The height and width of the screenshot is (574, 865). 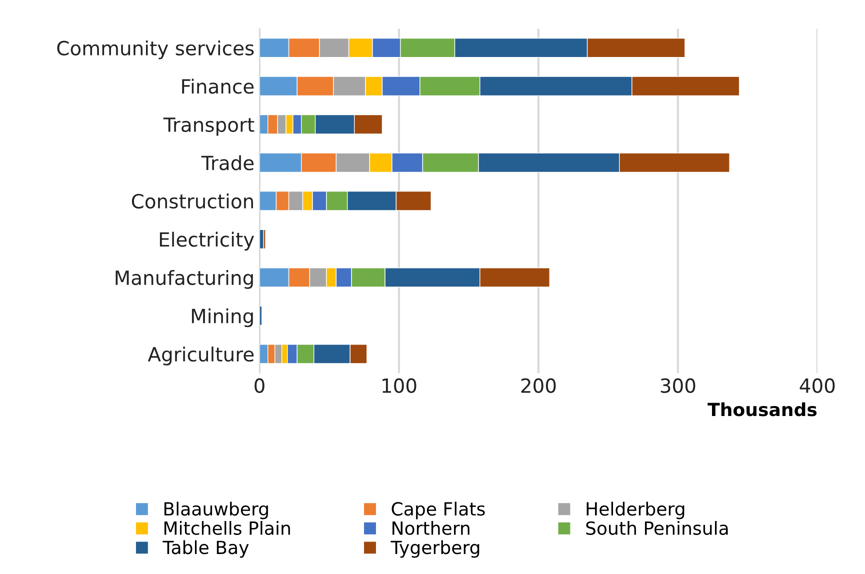 What do you see at coordinates (438, 511) in the screenshot?
I see `legend-label: Cape Flats` at bounding box center [438, 511].